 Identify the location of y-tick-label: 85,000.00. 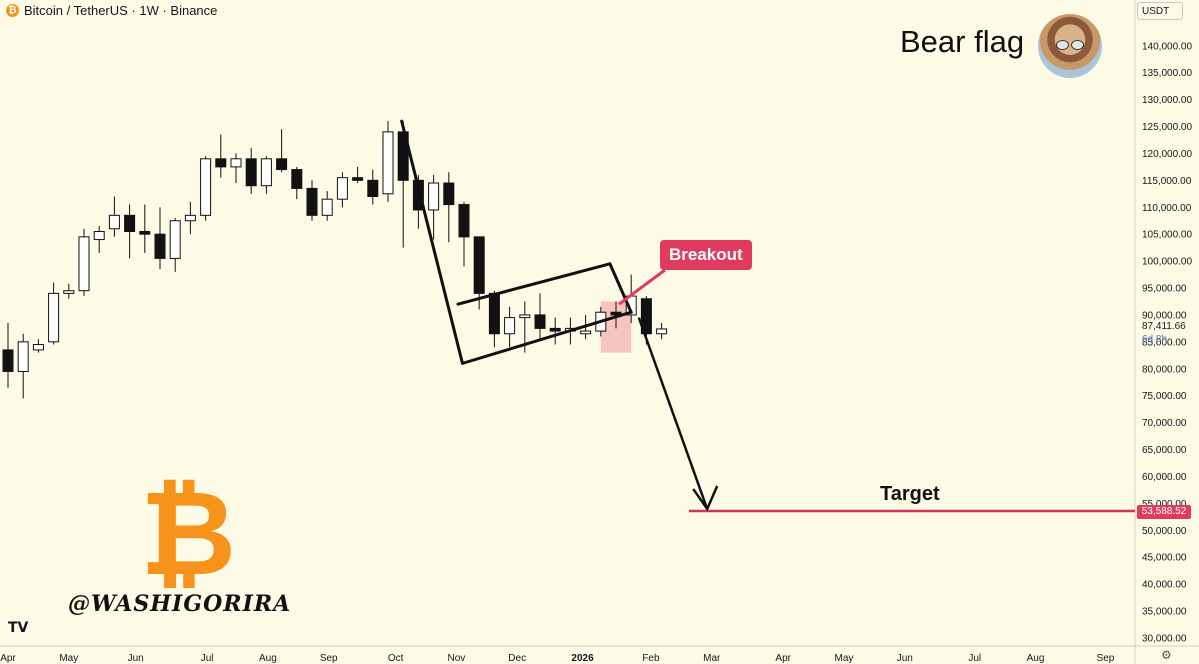
(1164, 342).